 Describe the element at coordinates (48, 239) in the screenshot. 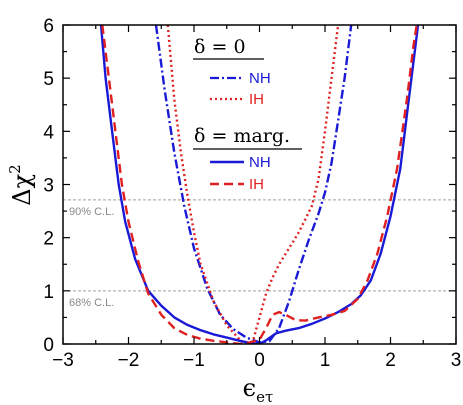

I see `y-tick-label: 2` at that location.